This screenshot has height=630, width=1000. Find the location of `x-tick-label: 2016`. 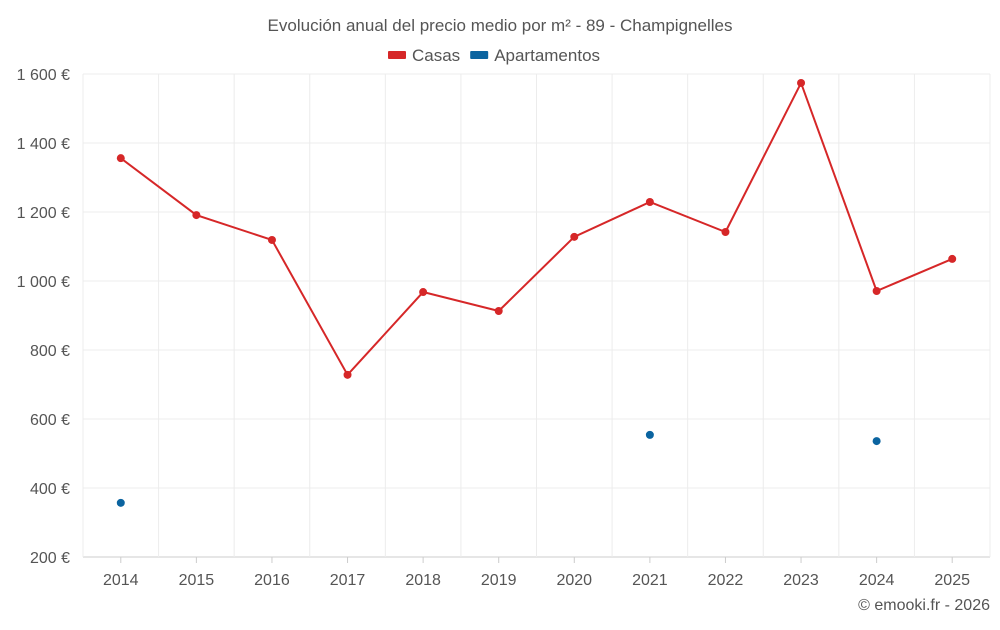

x-tick-label: 2016 is located at coordinates (272, 580).